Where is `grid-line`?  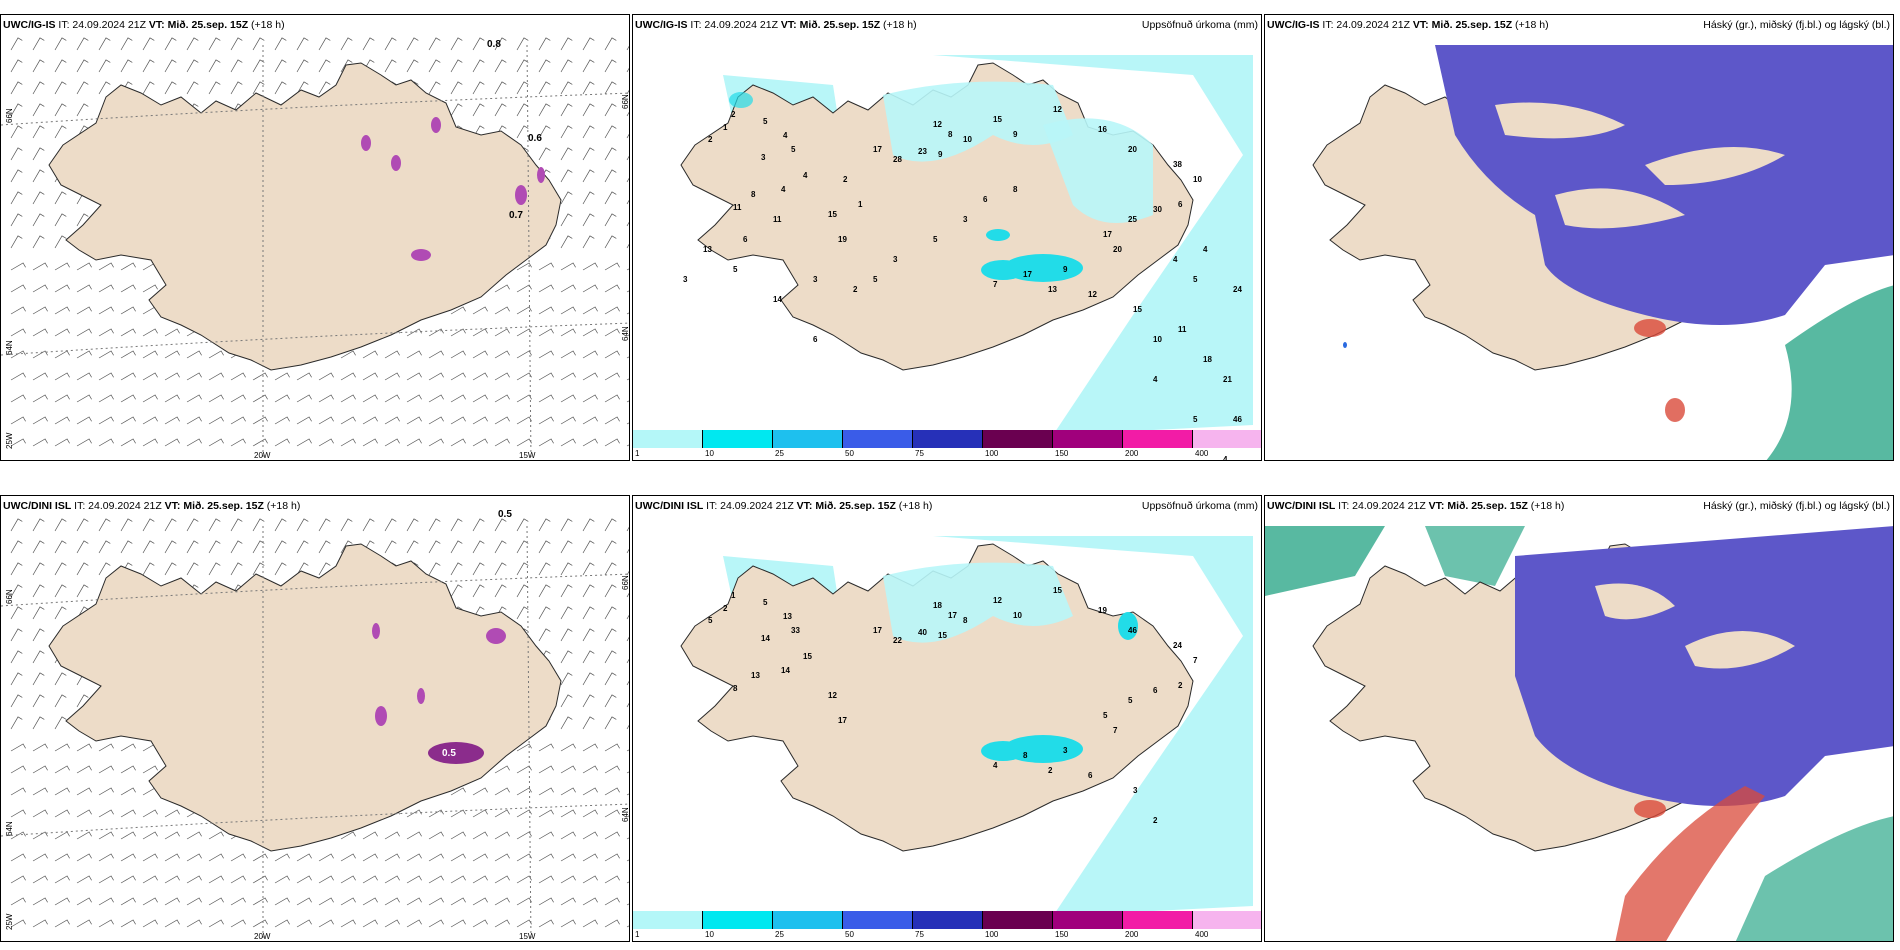 grid-line is located at coordinates (315, 590).